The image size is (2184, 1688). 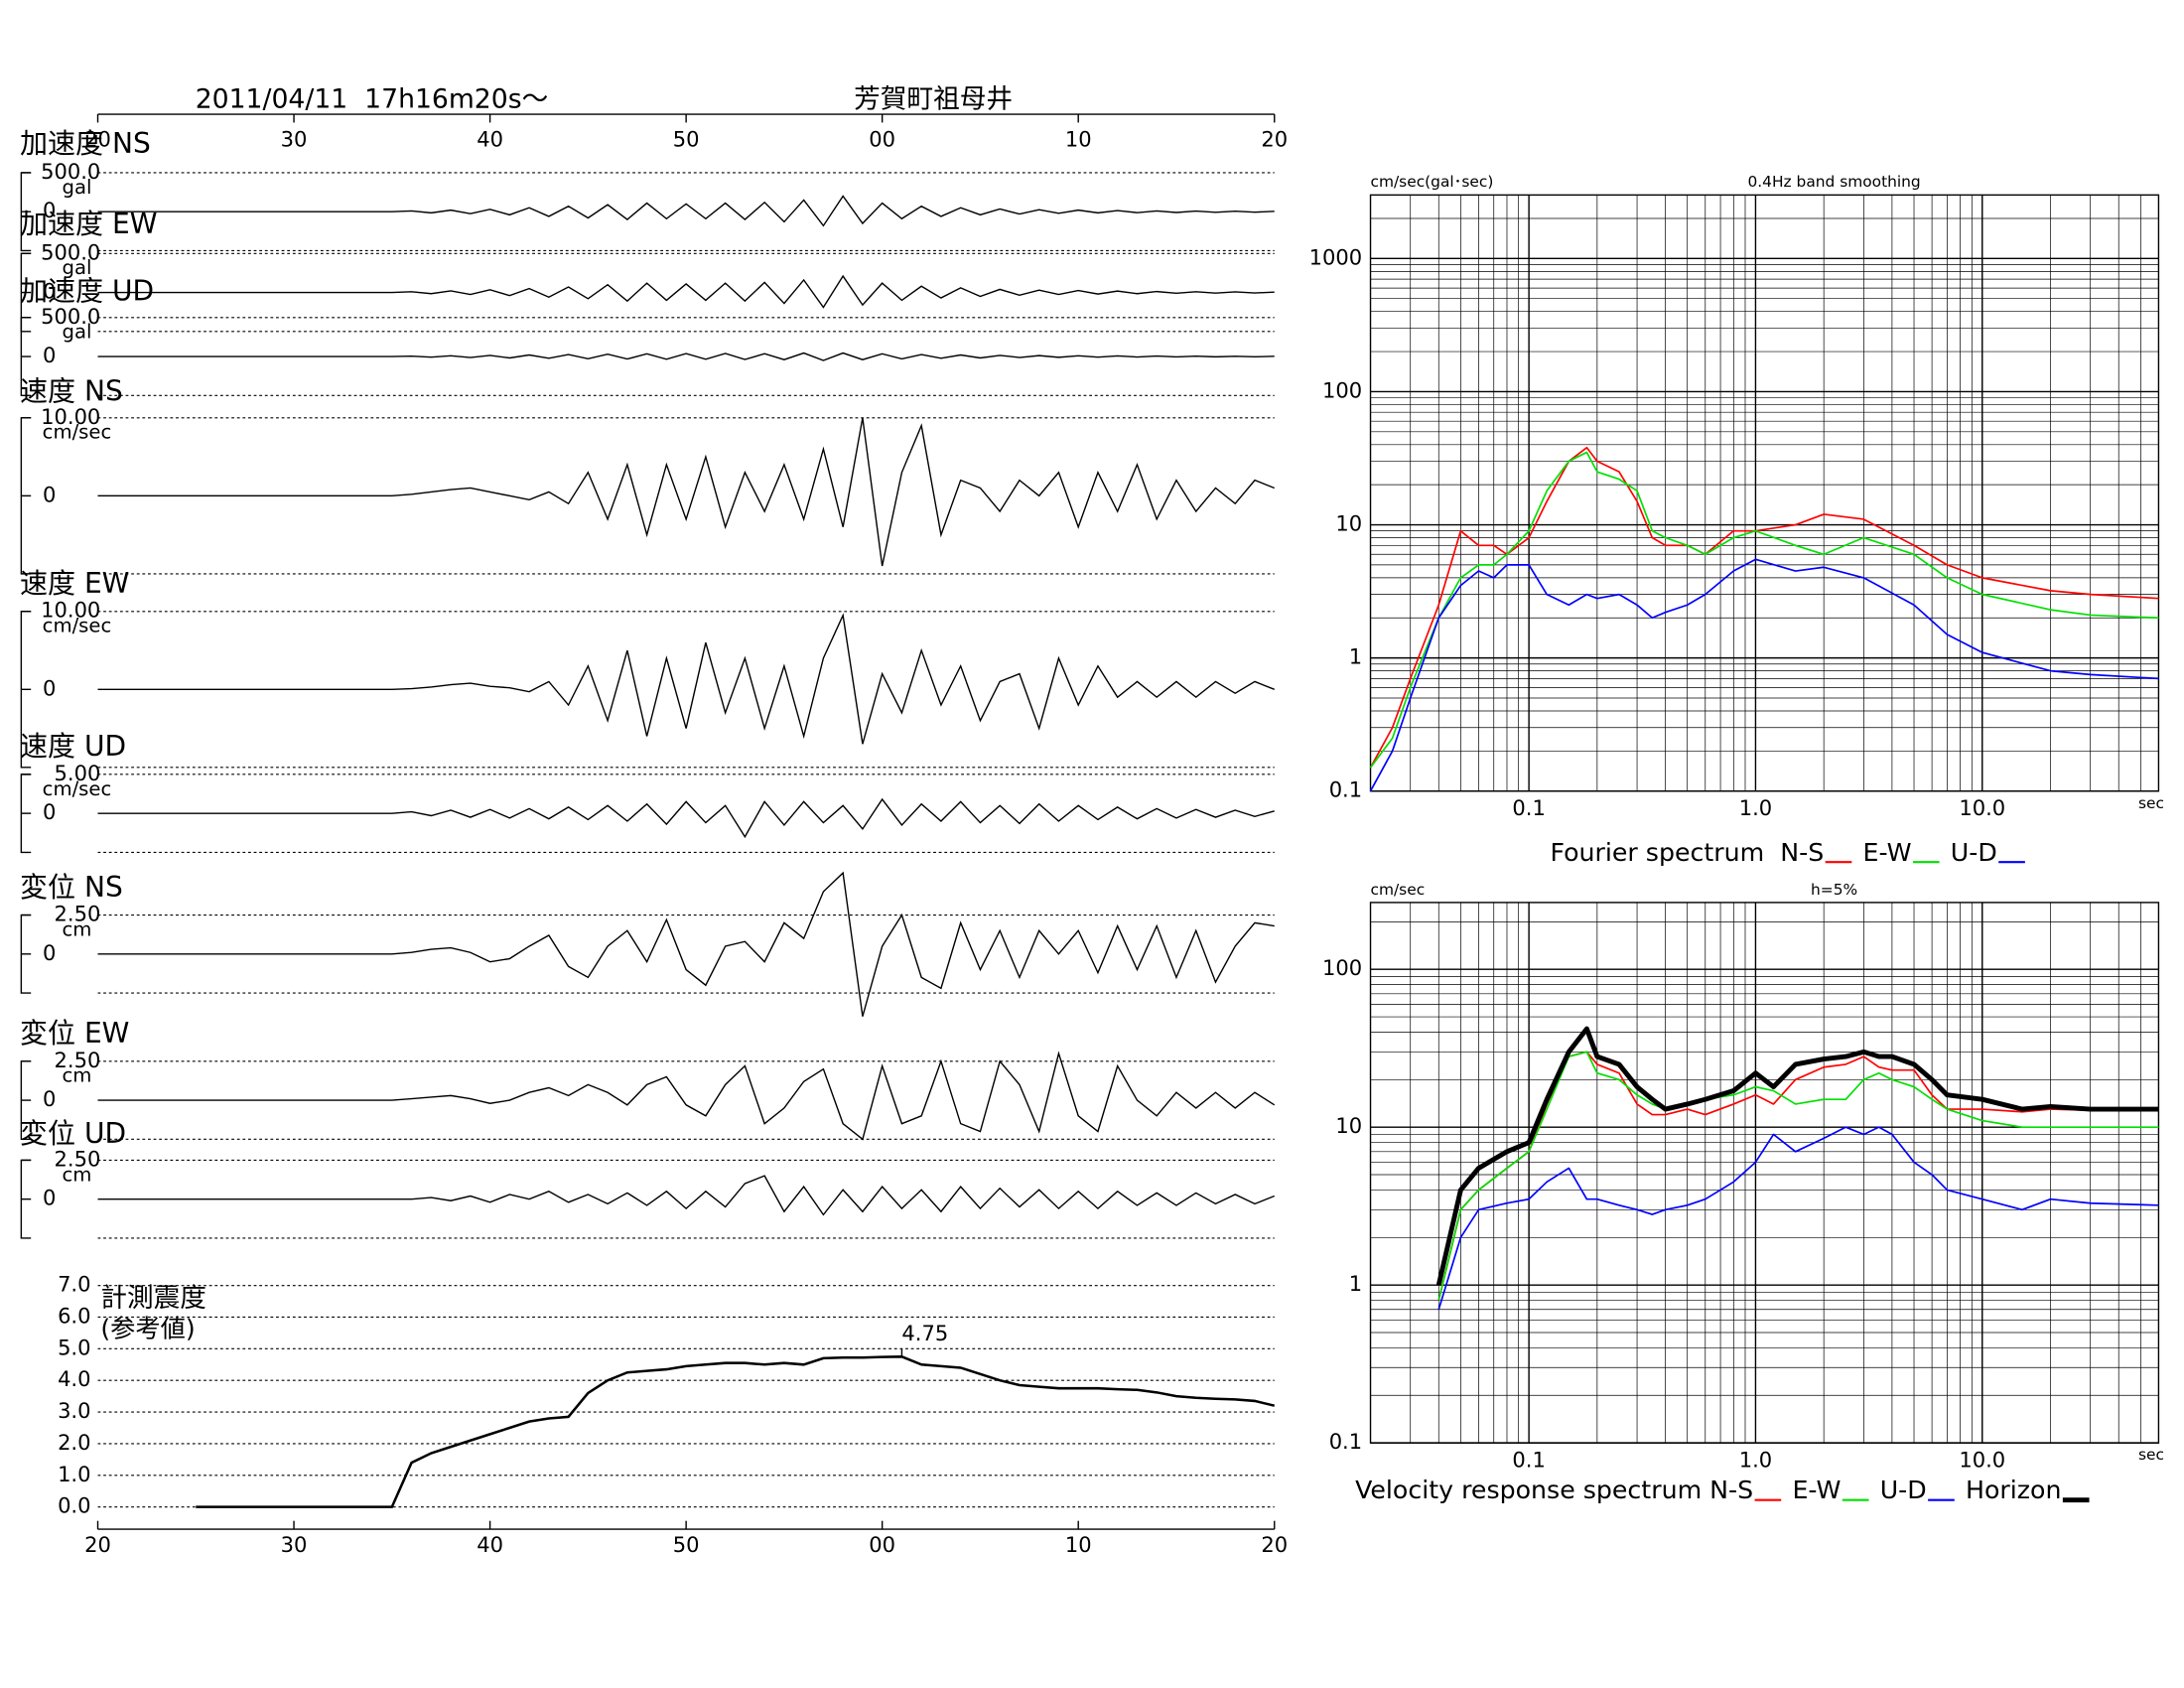 What do you see at coordinates (78, 773) in the screenshot?
I see `y-tick-label: 5.00` at bounding box center [78, 773].